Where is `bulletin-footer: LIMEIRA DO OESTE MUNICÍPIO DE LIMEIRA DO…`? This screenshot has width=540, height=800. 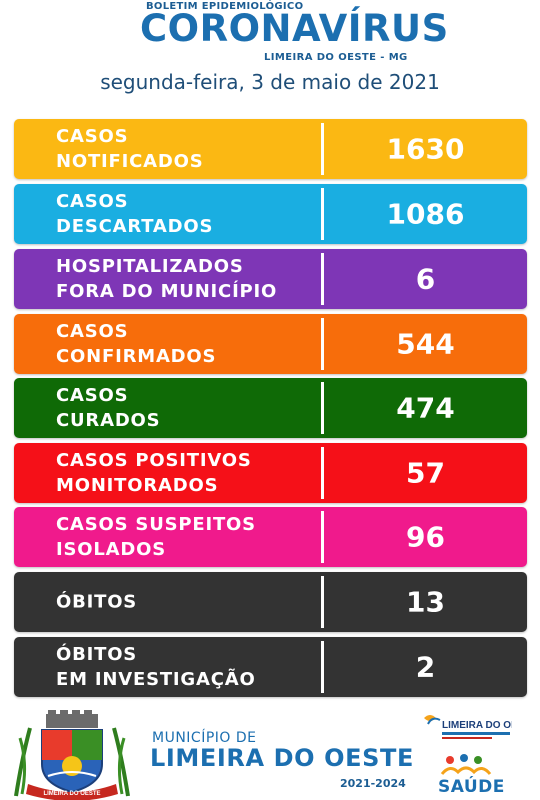 bulletin-footer: LIMEIRA DO OESTE MUNICÍPIO DE LIMEIRA DO… is located at coordinates (270, 750).